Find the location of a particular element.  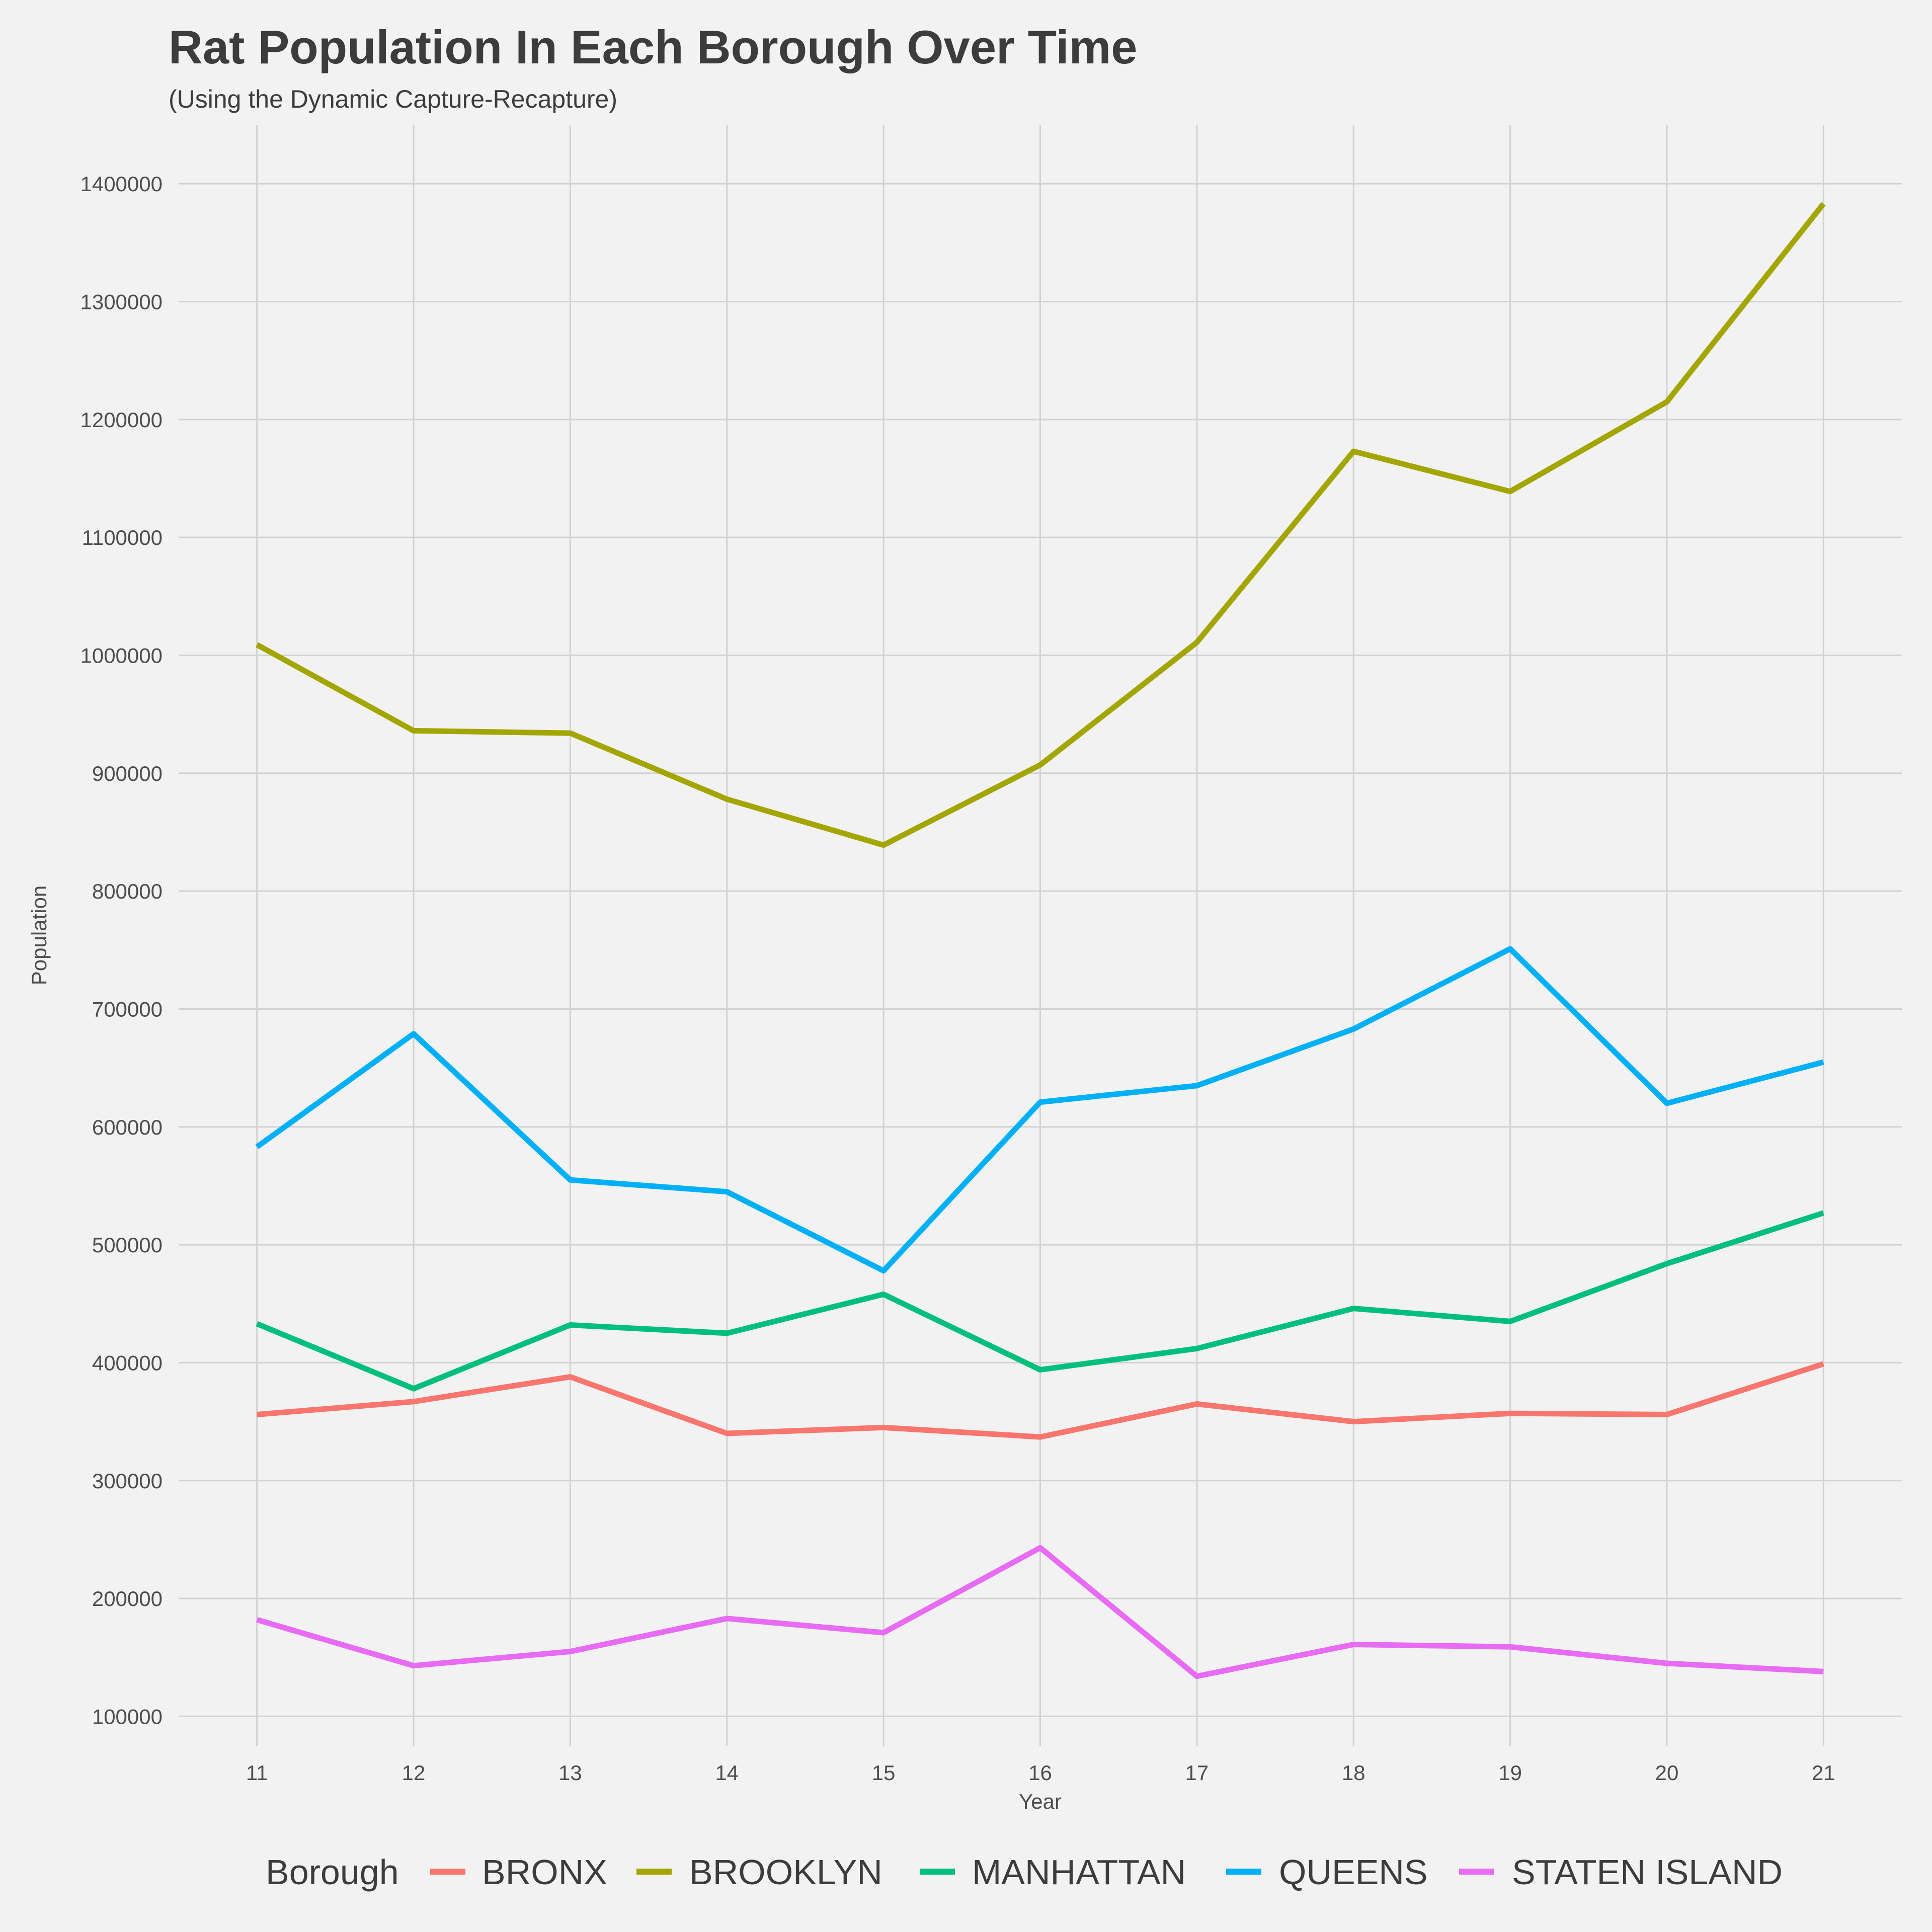

x-axis-label: Year is located at coordinates (1040, 1802).